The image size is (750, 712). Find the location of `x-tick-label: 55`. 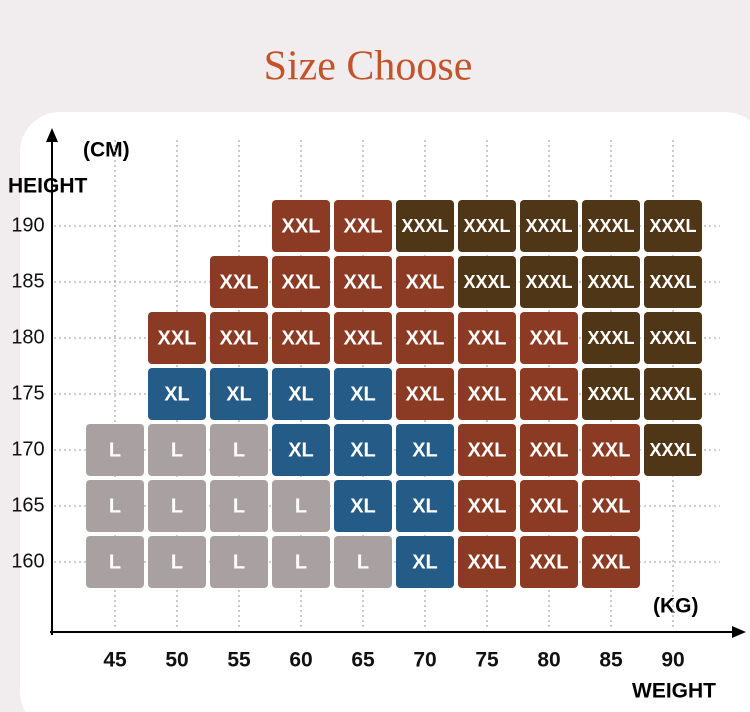

x-tick-label: 55 is located at coordinates (239, 660).